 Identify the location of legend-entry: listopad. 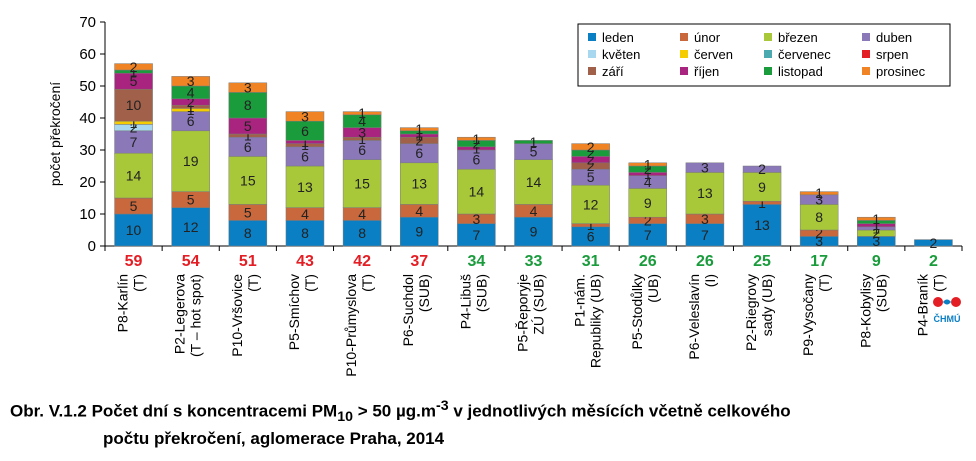
(800, 71).